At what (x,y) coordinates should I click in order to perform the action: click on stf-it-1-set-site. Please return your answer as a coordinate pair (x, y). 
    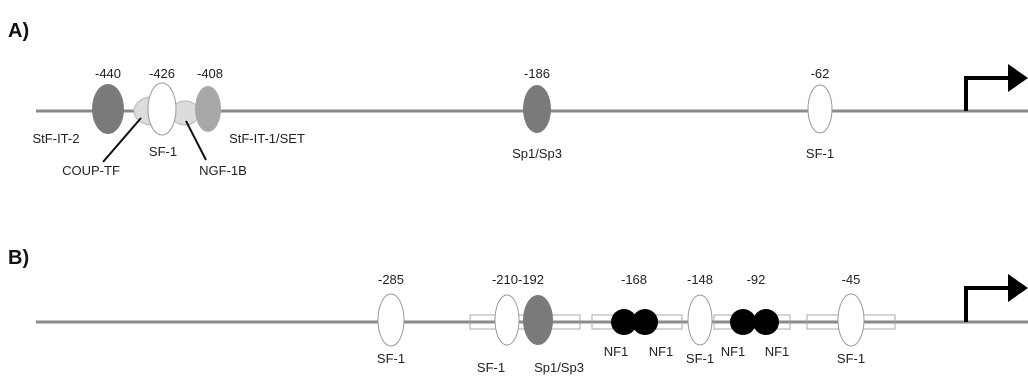
    Looking at the image, I should click on (208, 109).